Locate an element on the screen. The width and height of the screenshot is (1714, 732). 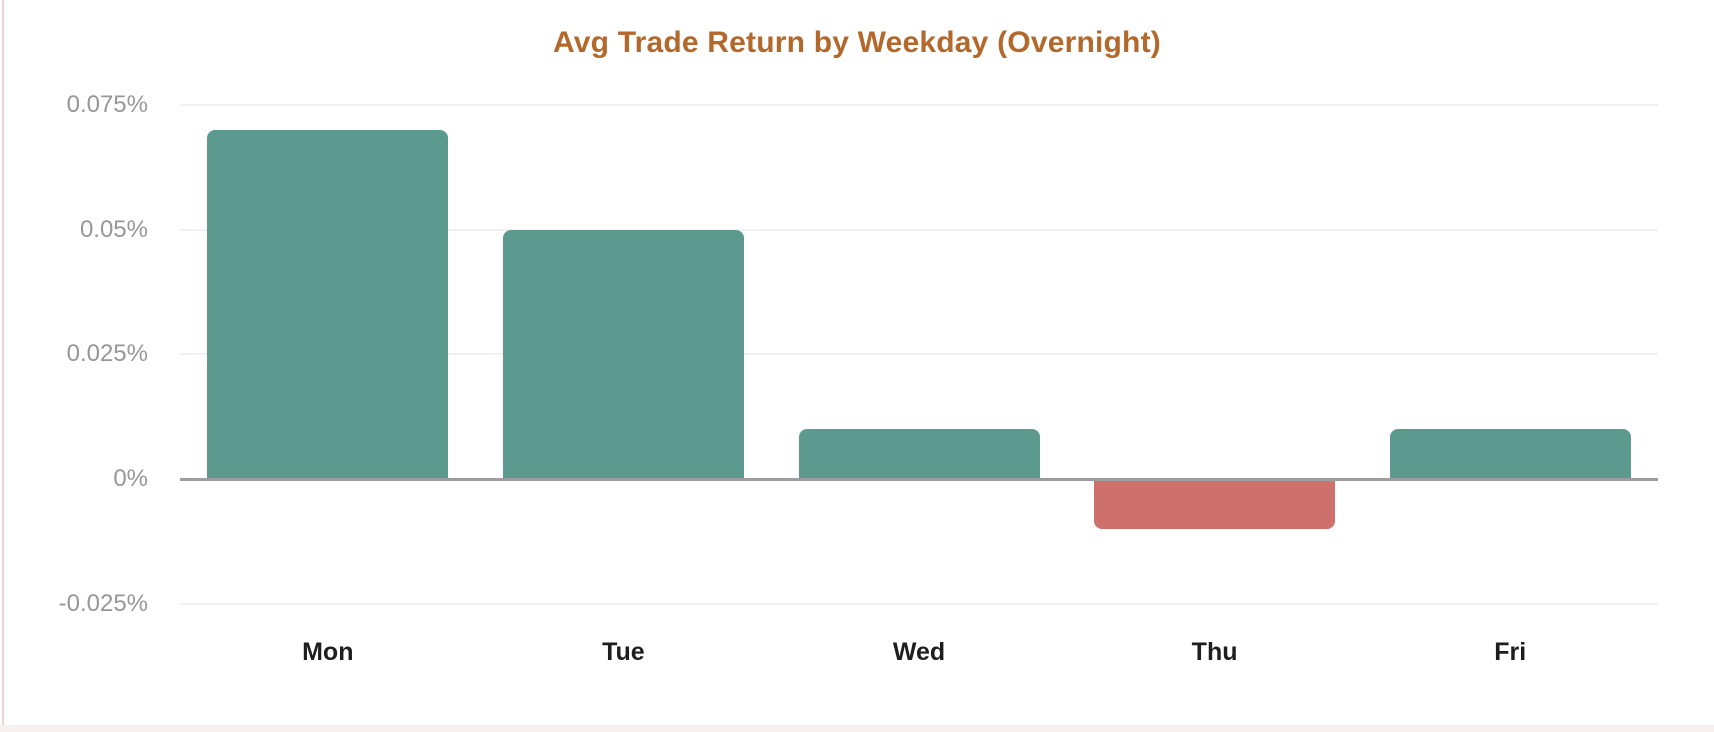
bar-tue is located at coordinates (623, 354).